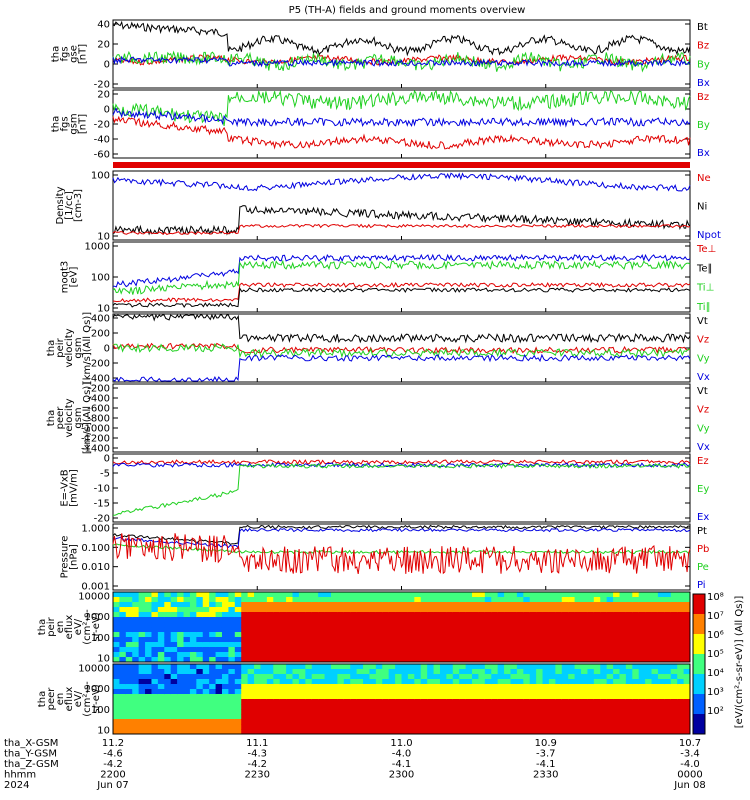  I want to click on xaxis-value: 0000, so click(689, 775).